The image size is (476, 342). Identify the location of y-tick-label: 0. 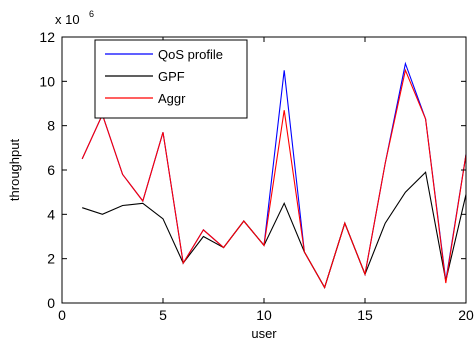
(51, 303).